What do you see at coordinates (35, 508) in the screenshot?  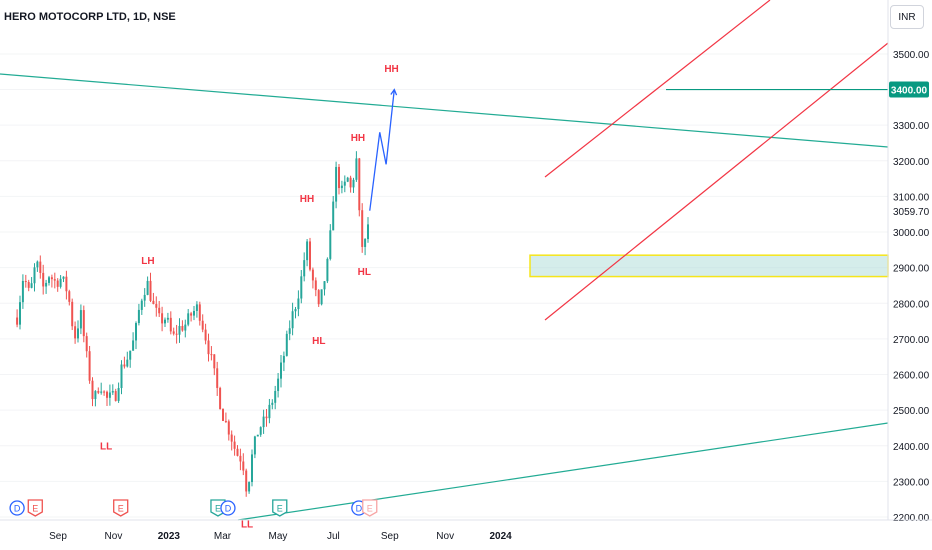 I see `earnings-badge: E` at bounding box center [35, 508].